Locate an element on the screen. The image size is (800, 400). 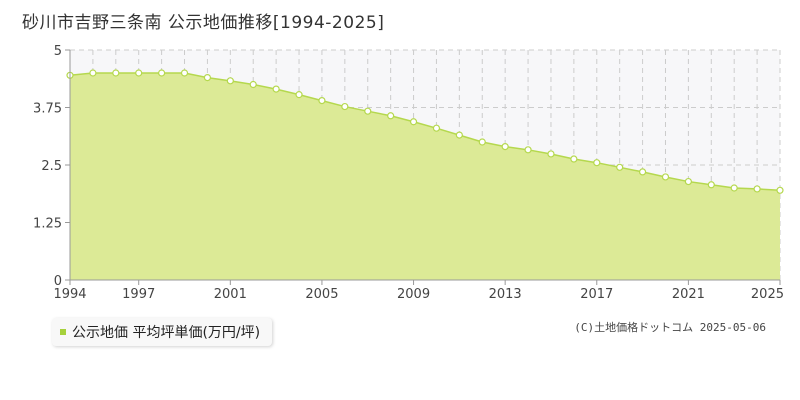
x-tick-label: 2017 is located at coordinates (596, 294).